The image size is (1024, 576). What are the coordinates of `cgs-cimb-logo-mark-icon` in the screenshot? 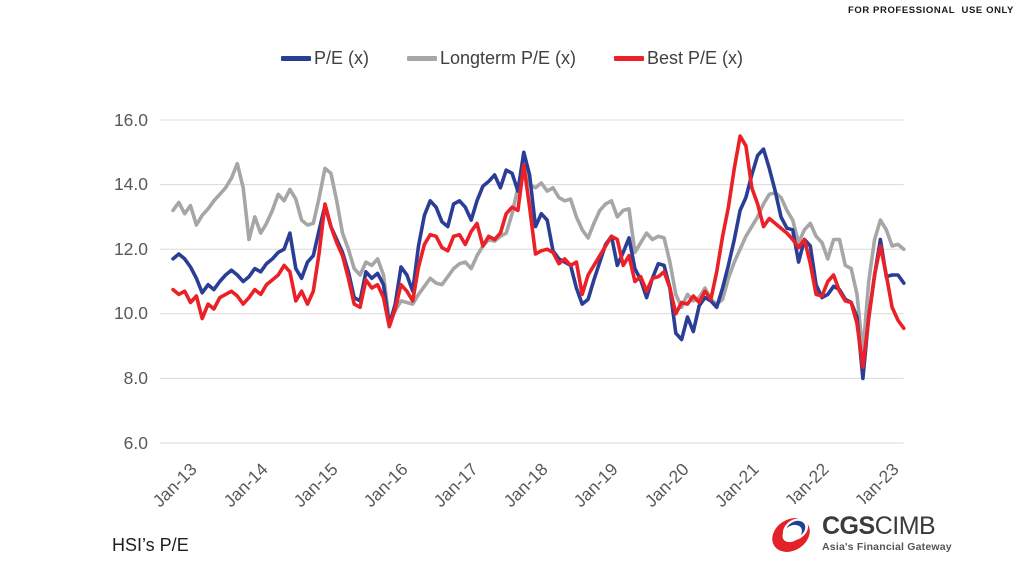 It's located at (791, 535).